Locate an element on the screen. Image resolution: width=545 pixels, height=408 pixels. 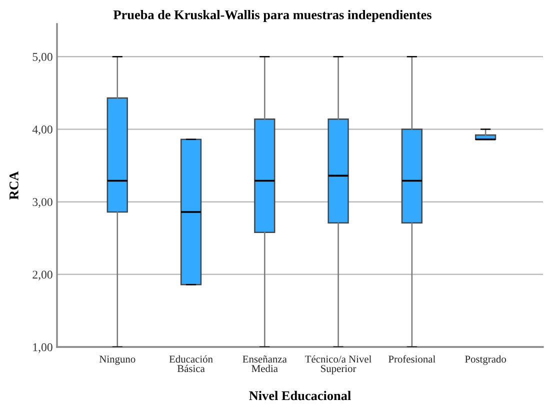
x-tick-label: Ninguno is located at coordinates (117, 360).